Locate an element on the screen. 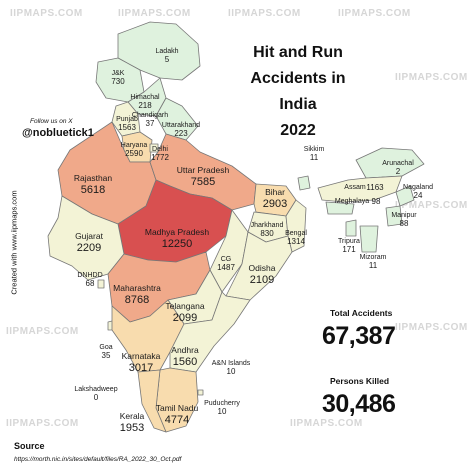 This screenshot has width=474, height=474. label-manipur: Manipur 88 is located at coordinates (404, 220).